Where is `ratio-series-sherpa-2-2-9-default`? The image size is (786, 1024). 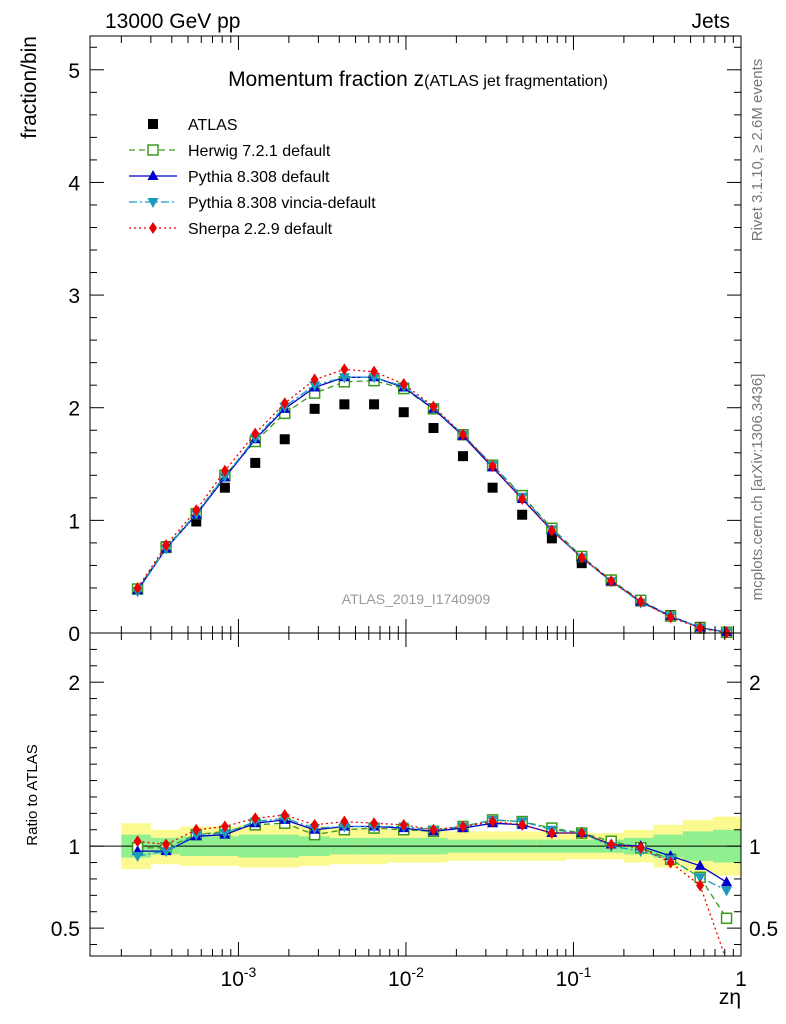
ratio-series-sherpa-2-2-9-default is located at coordinates (429, 882).